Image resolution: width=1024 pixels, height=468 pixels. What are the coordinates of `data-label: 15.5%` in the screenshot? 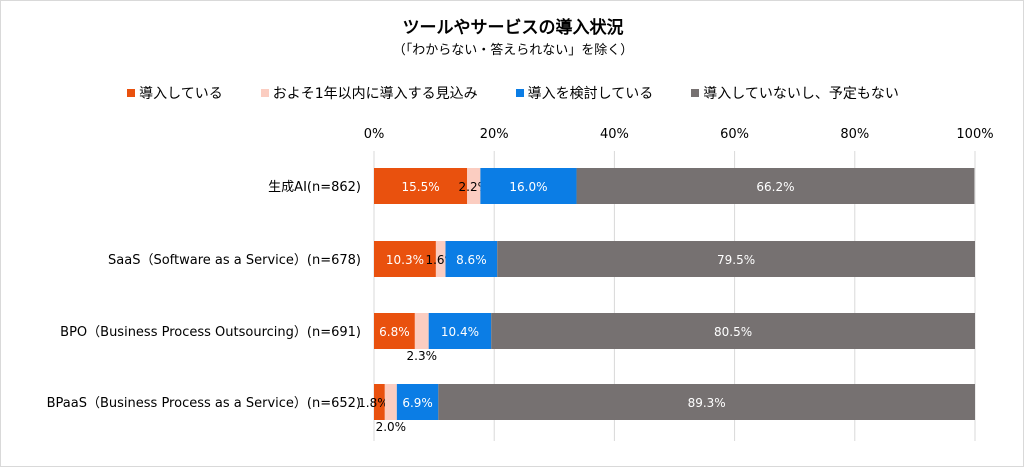 It's located at (421, 187).